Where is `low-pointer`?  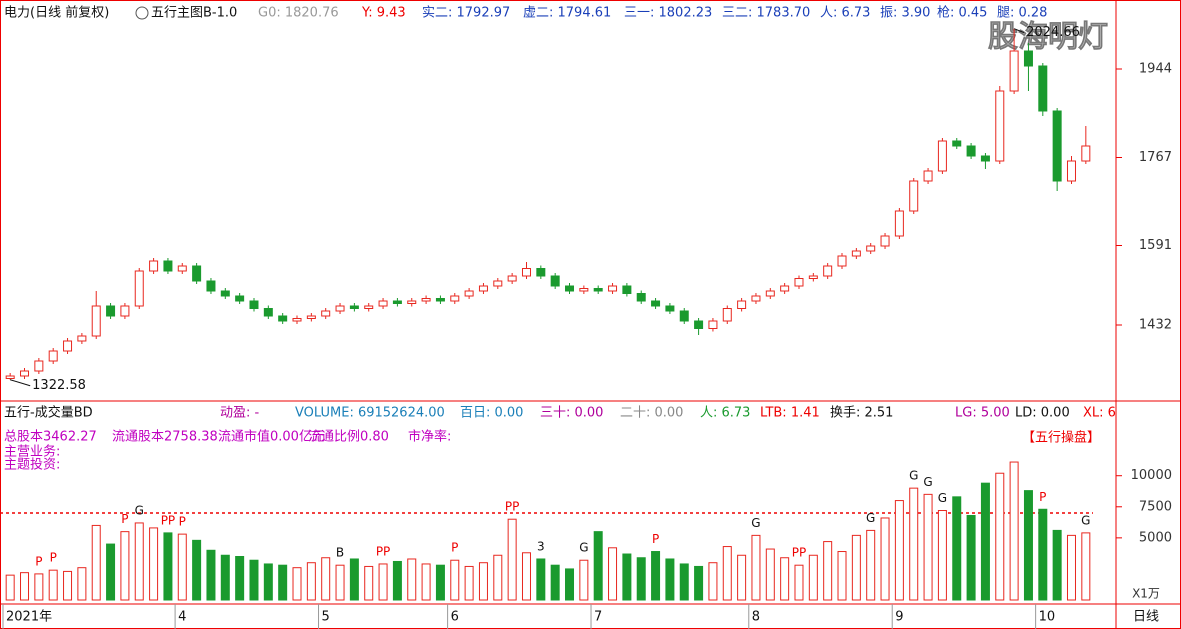 low-pointer is located at coordinates (20, 383).